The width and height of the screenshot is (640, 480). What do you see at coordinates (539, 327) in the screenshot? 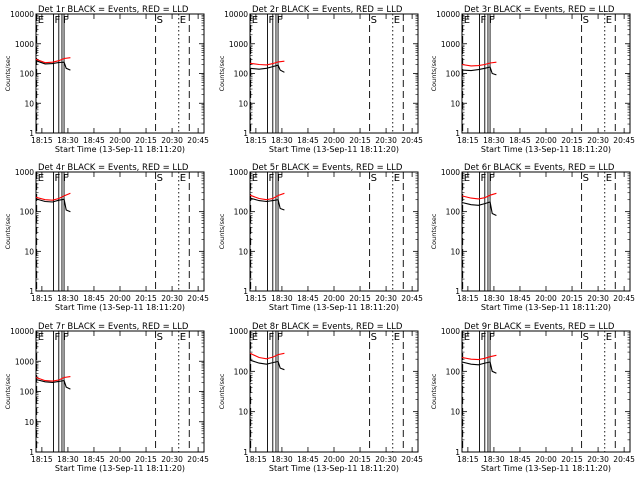
I see `chart-title: Det 9r BLACK = Events, RED = LLD` at bounding box center [539, 327].